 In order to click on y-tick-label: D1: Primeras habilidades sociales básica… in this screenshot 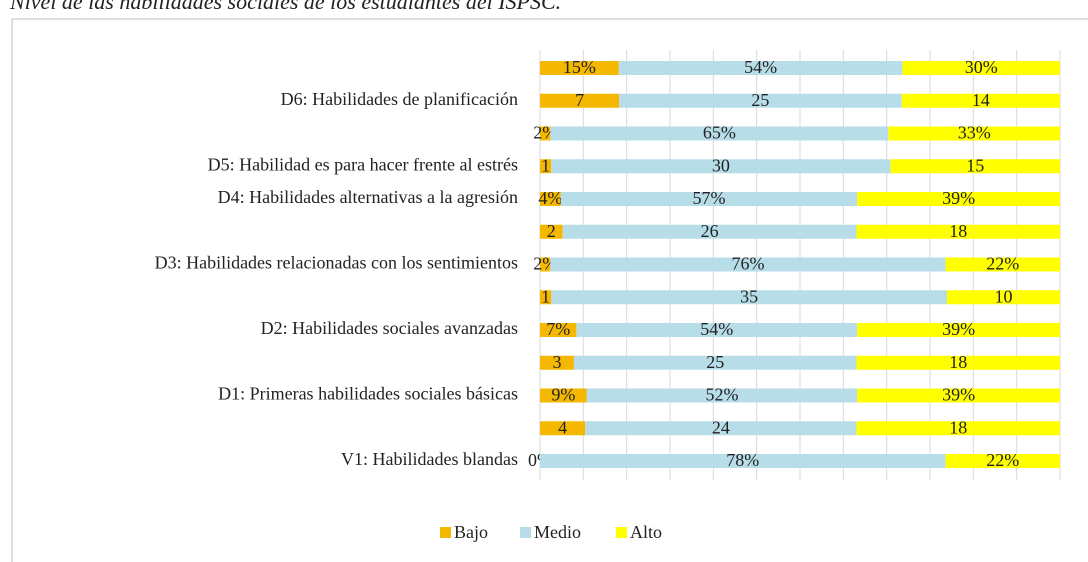, I will do `click(368, 394)`.